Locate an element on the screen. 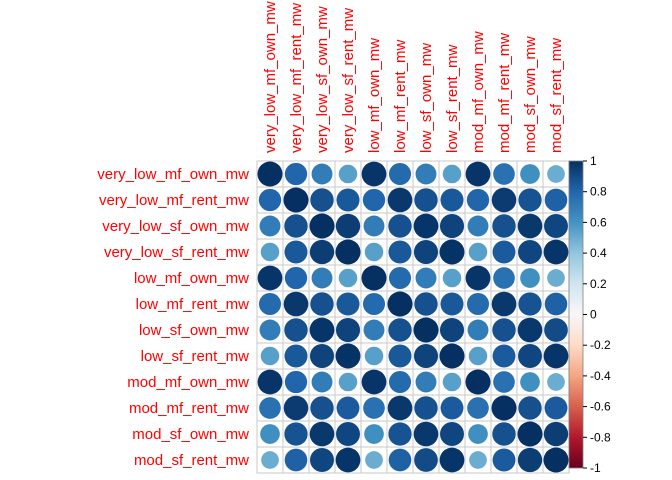 The image size is (672, 480). row-label: very_low_sf_own_mw is located at coordinates (175, 226).